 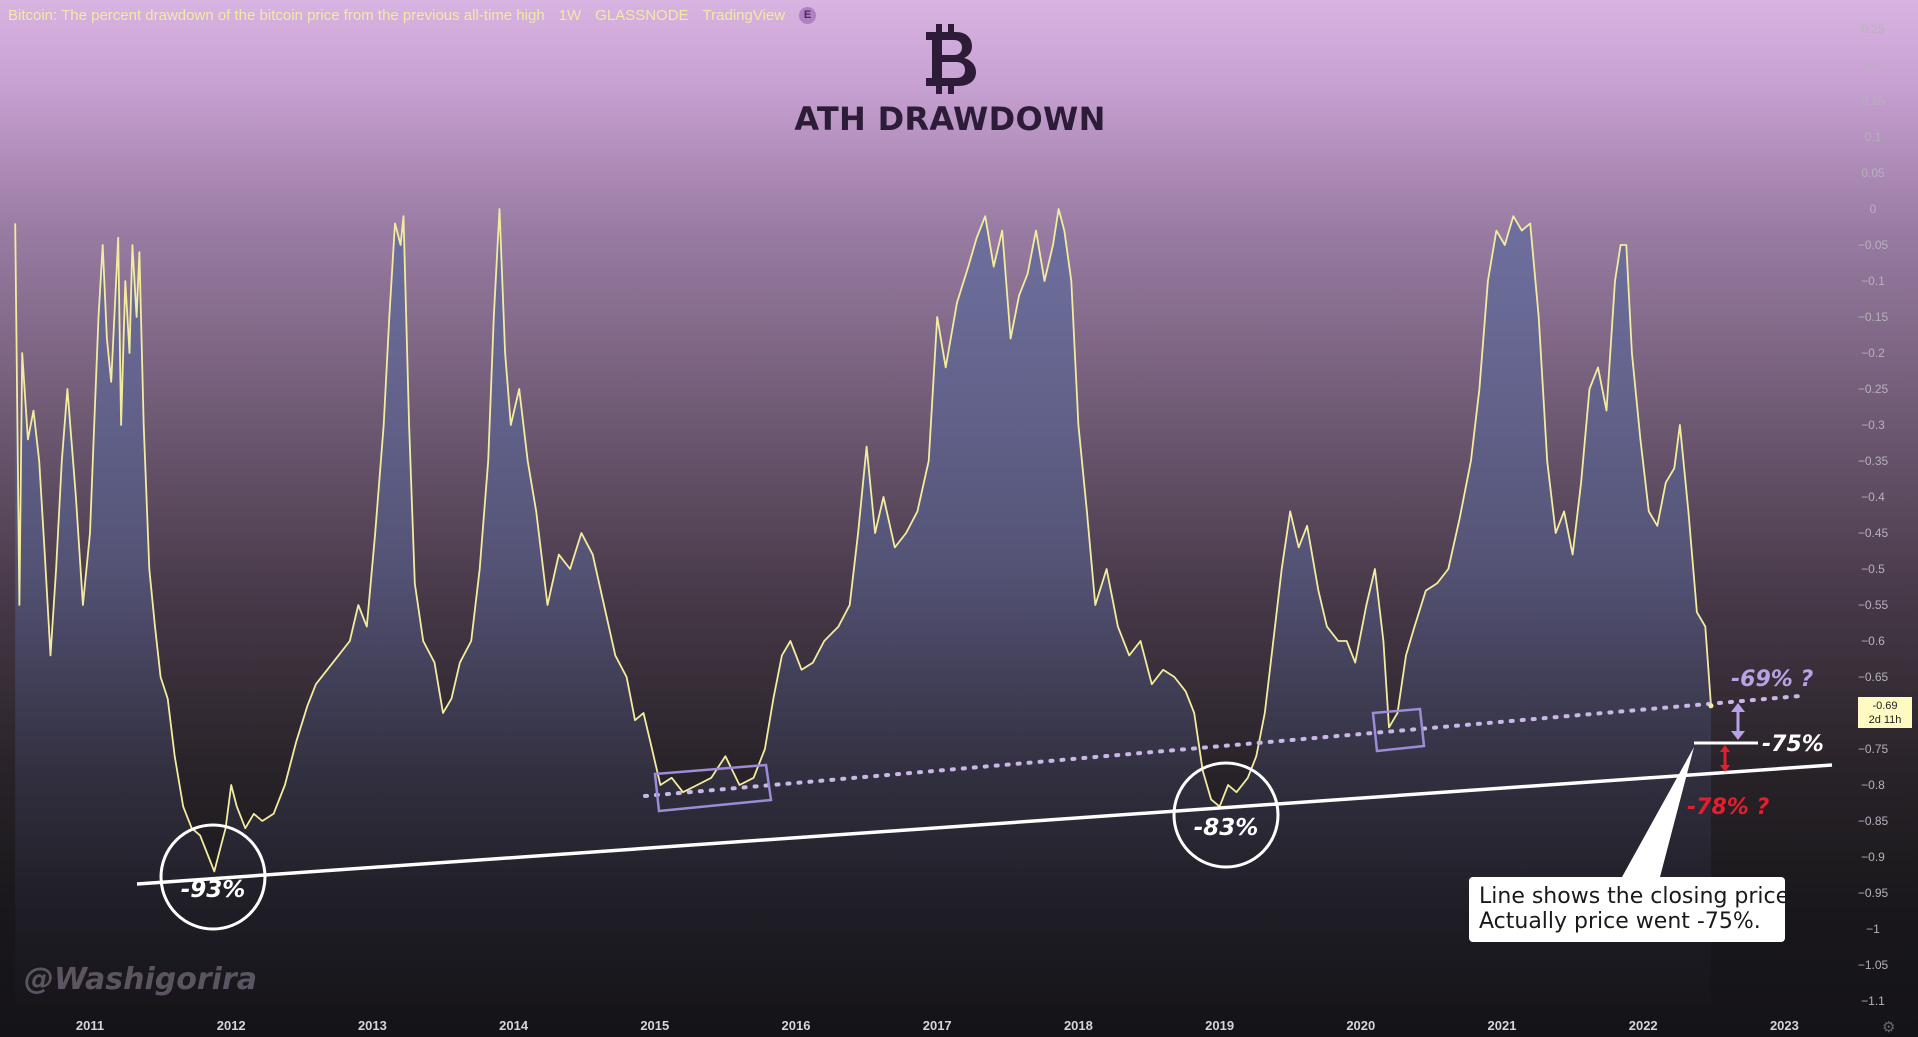 What do you see at coordinates (570, 15) in the screenshot?
I see `header-interval: 1W` at bounding box center [570, 15].